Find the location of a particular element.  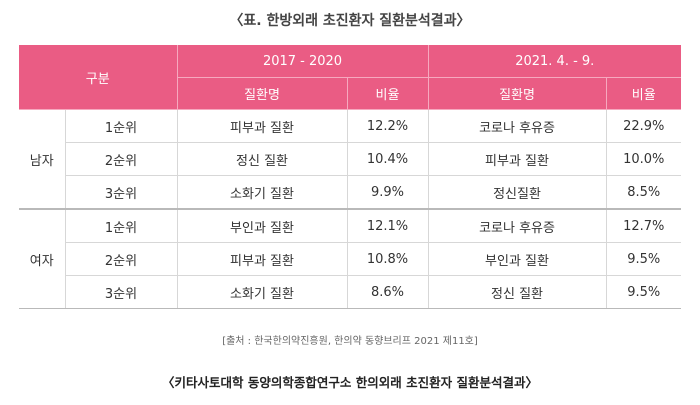

table-title: 〈표. 한방외래 초진환자 질환분석결과〉 is located at coordinates (350, 21).